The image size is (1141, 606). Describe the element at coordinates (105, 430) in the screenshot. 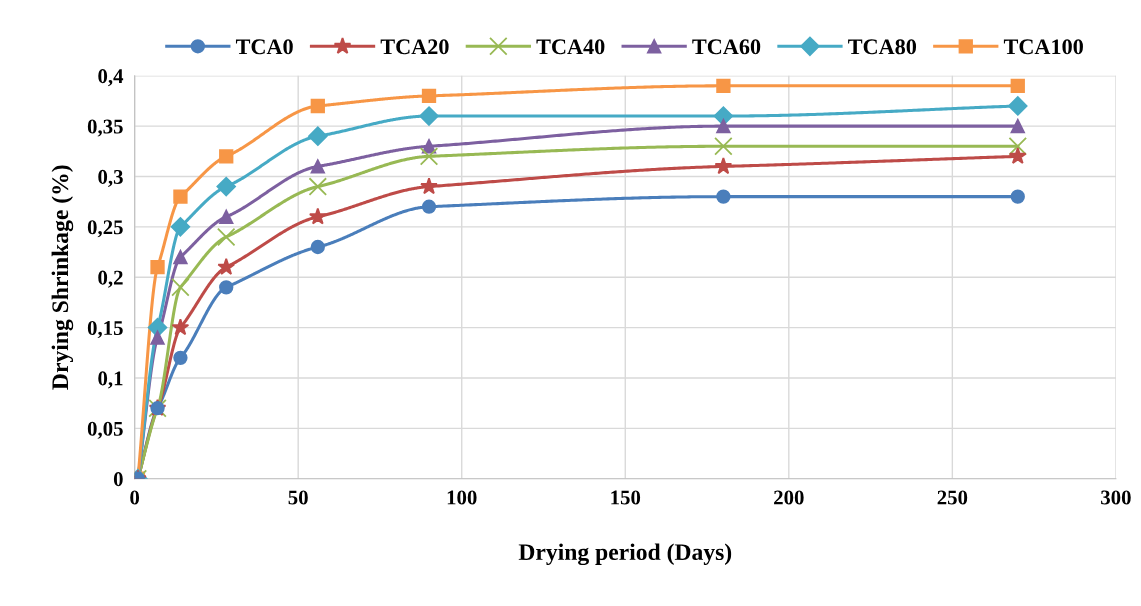

I see `y-tick-label: 0,05` at that location.